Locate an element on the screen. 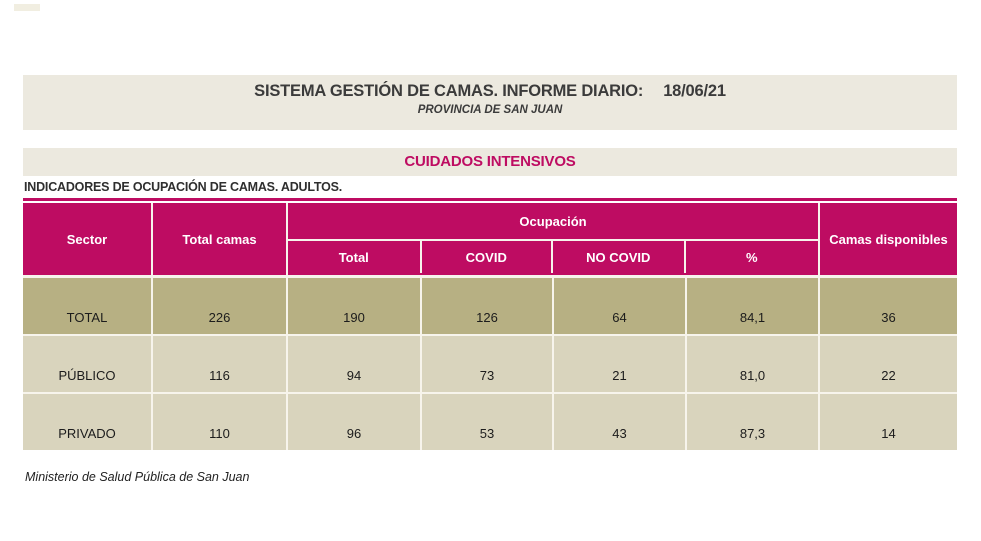  cell-percent: 81,0 is located at coordinates (753, 364).